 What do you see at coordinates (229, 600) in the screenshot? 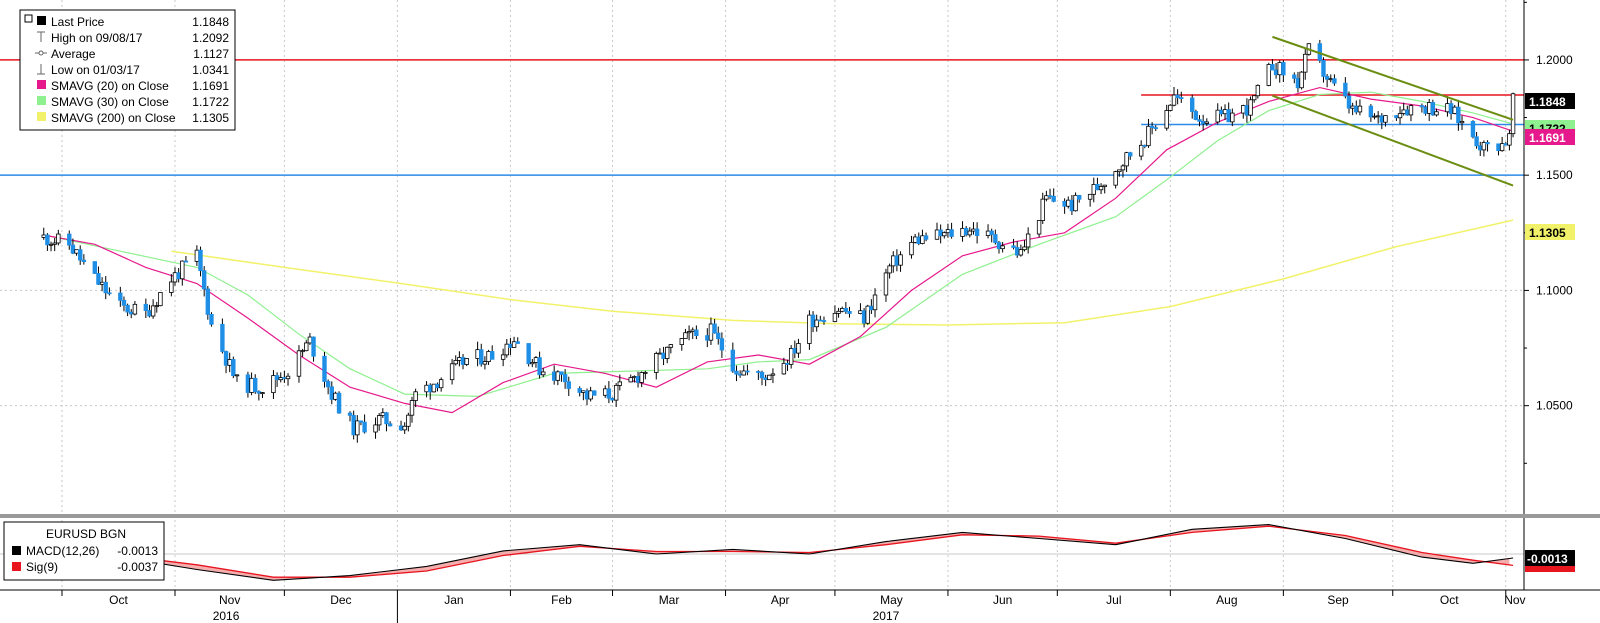
I see `month-label: Nov` at bounding box center [229, 600].